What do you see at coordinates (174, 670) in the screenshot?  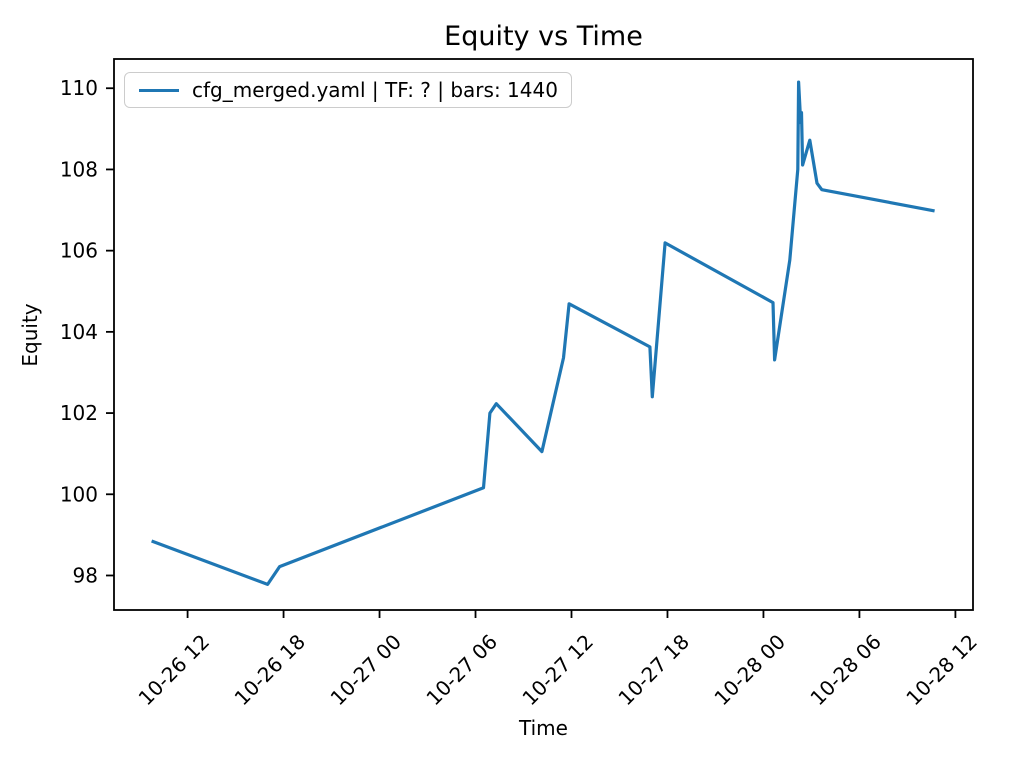 I see `x-tick-label: 10-26 12` at bounding box center [174, 670].